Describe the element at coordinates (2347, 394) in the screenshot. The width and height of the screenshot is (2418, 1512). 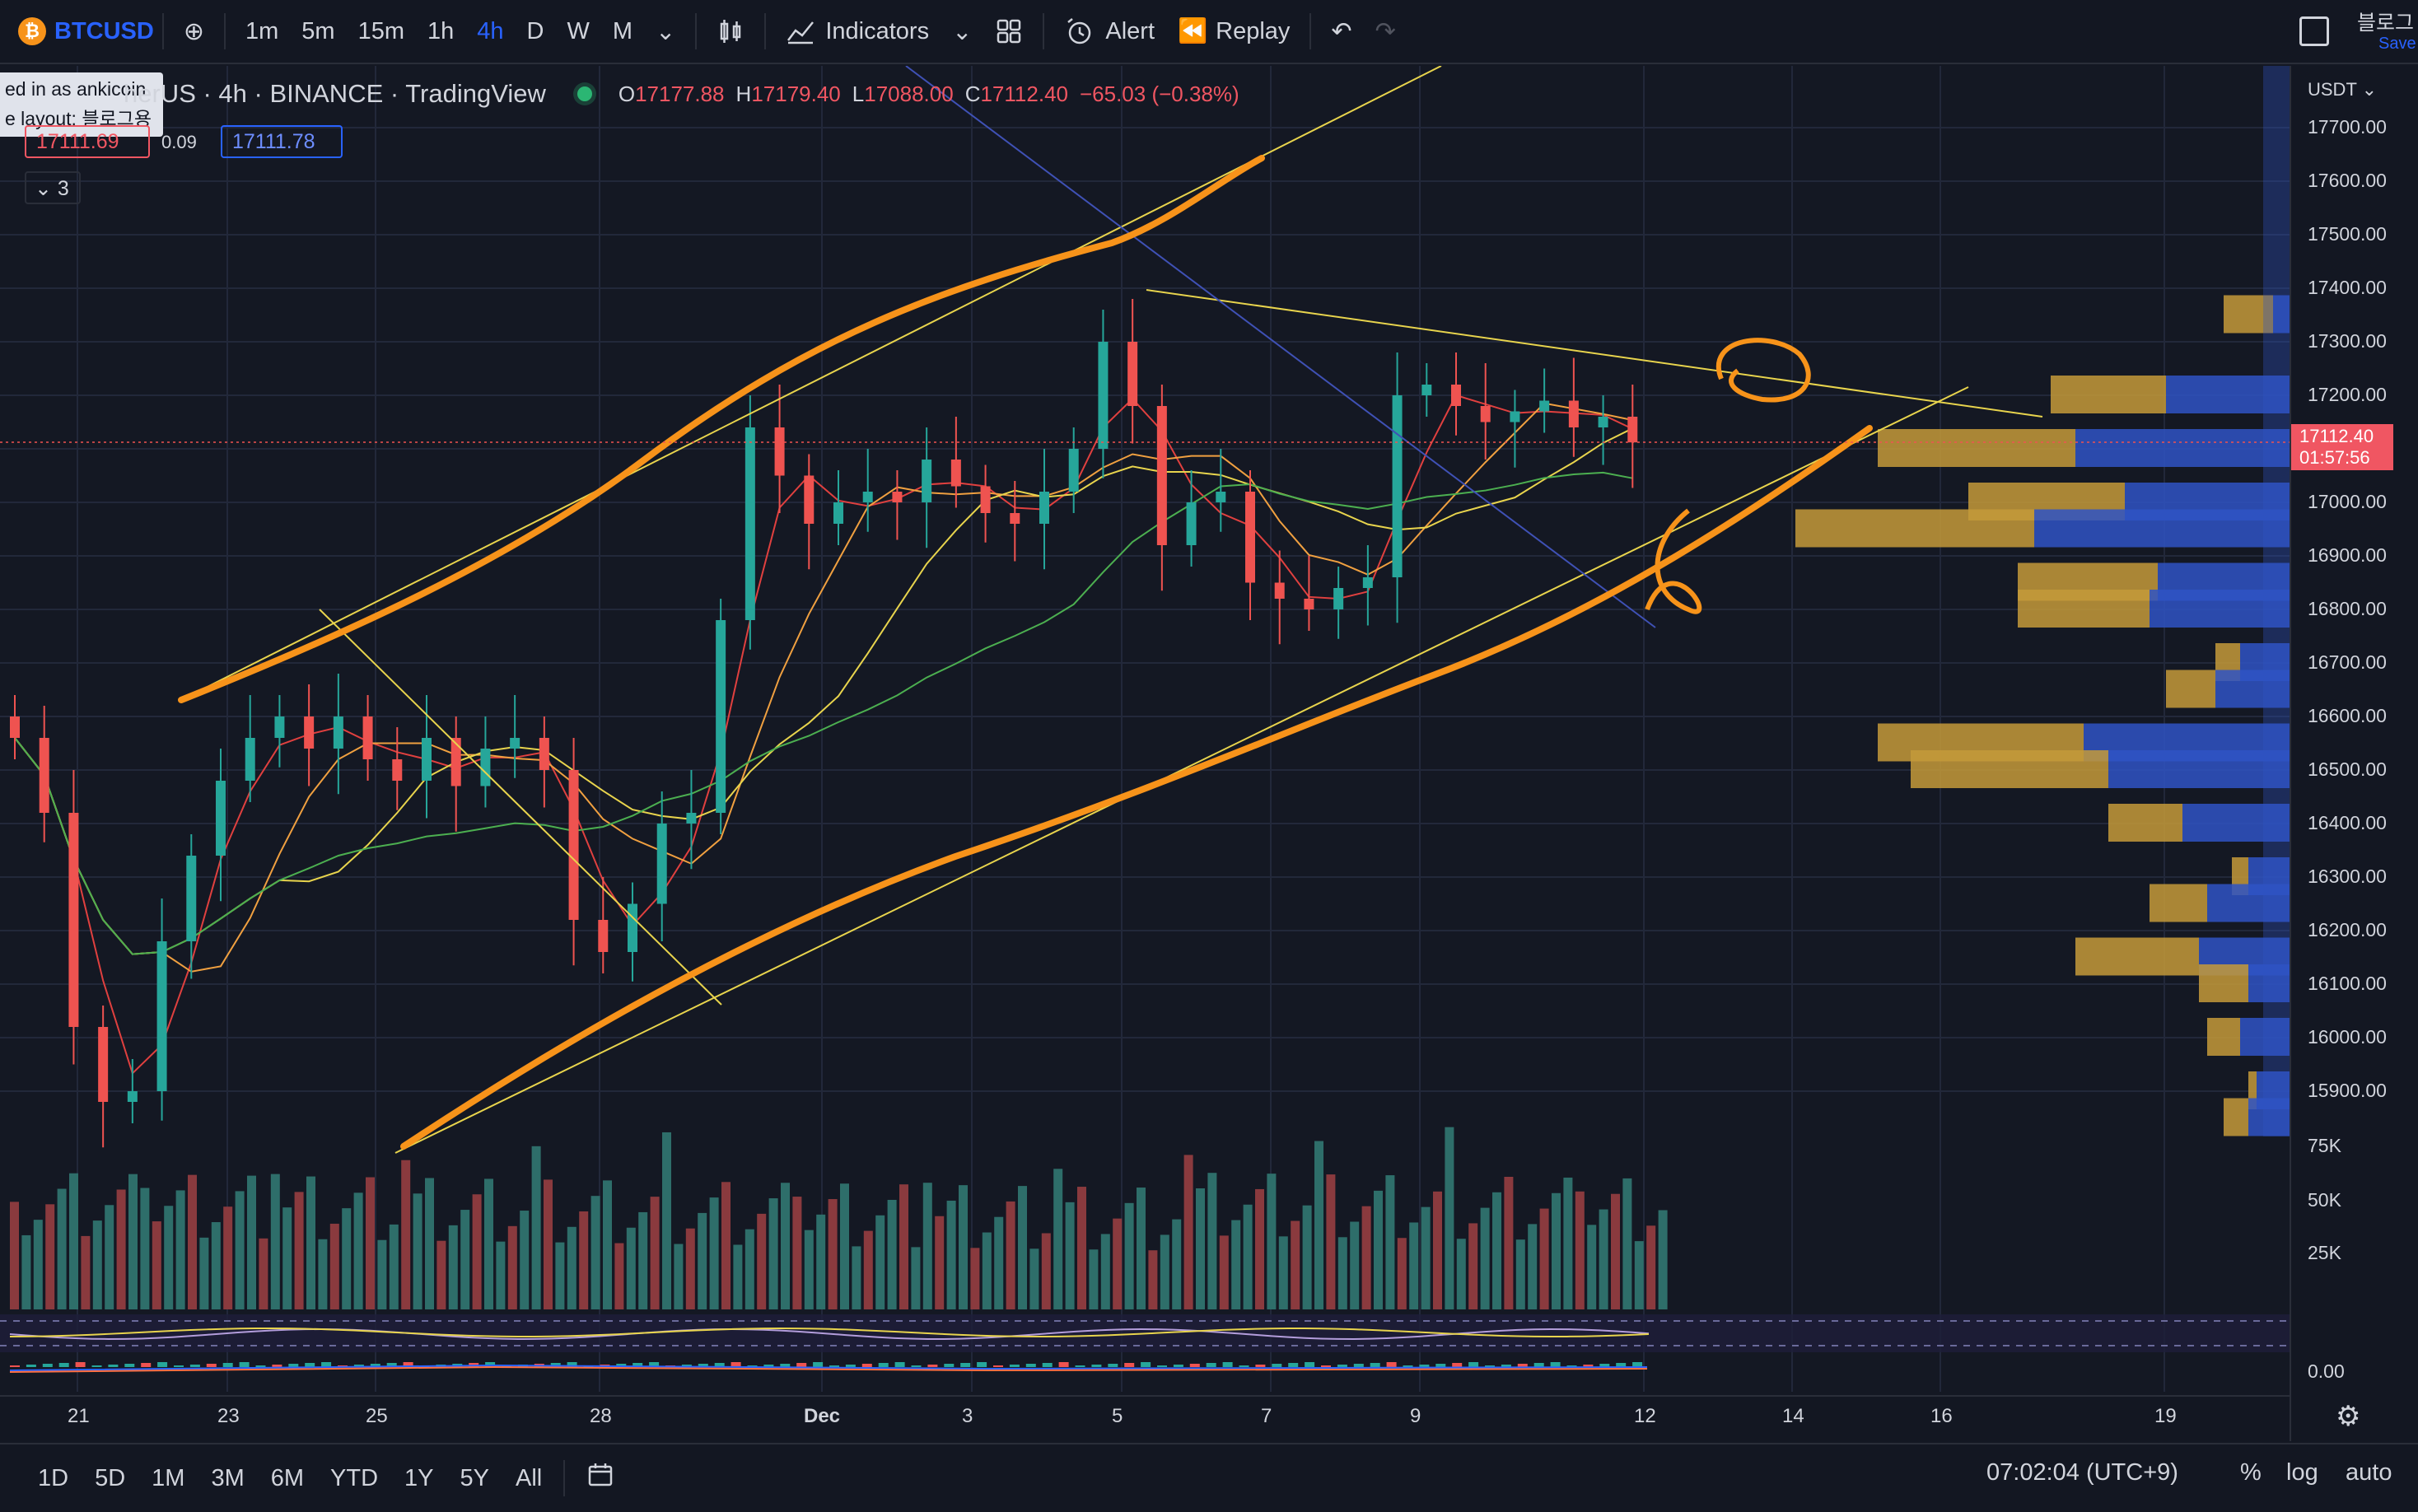
I see `price-tick-label: 17200.00` at that location.